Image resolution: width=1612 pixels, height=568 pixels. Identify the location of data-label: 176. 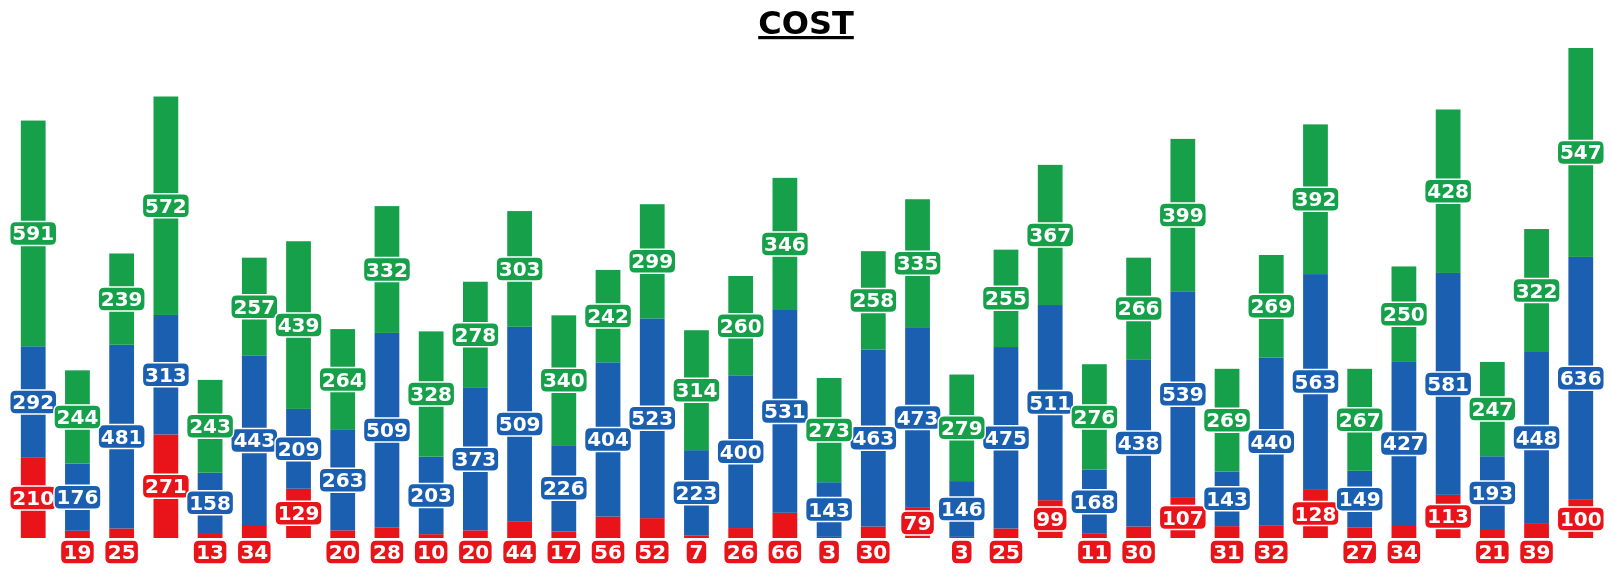
(77, 497).